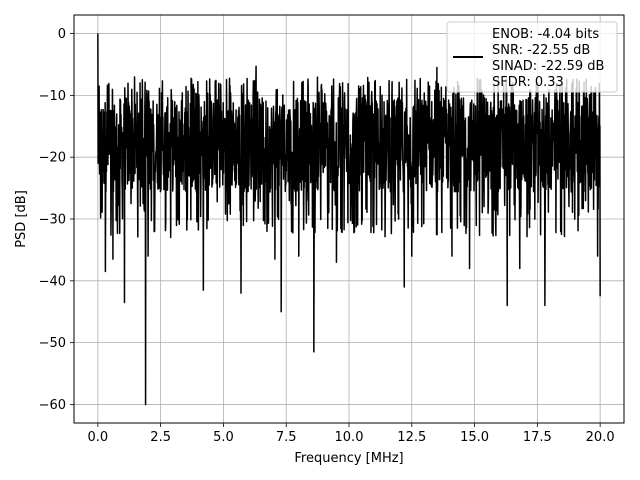  Describe the element at coordinates (545, 34) in the screenshot. I see `legend-enob: ENOB: -4.04 bits` at that location.